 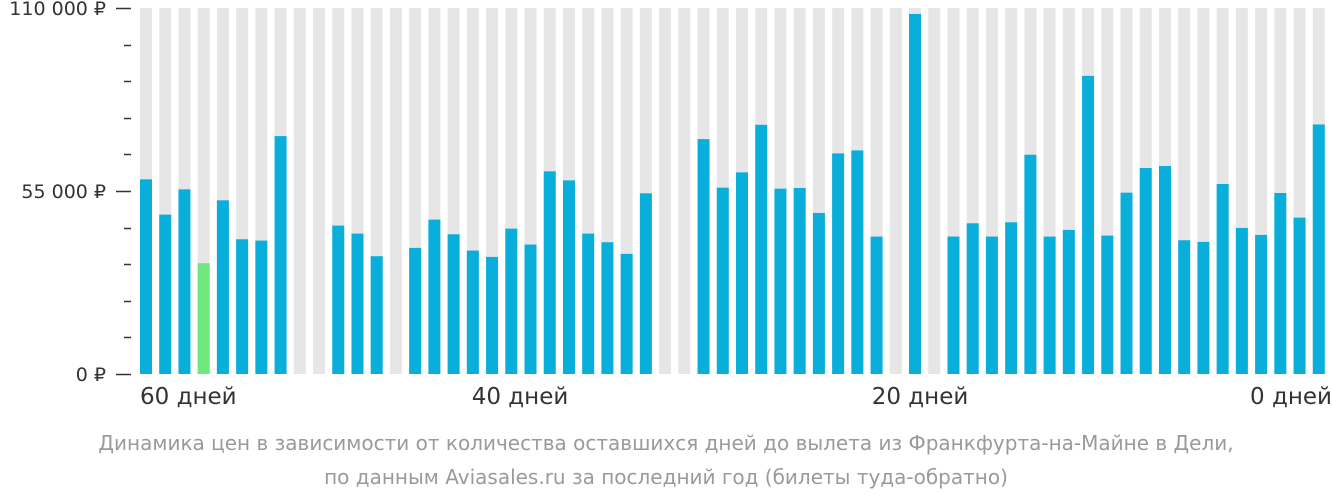 I want to click on y-axis: 0 ₽ 55 000 ₽ 110 000 ₽, so click(x=70, y=193).